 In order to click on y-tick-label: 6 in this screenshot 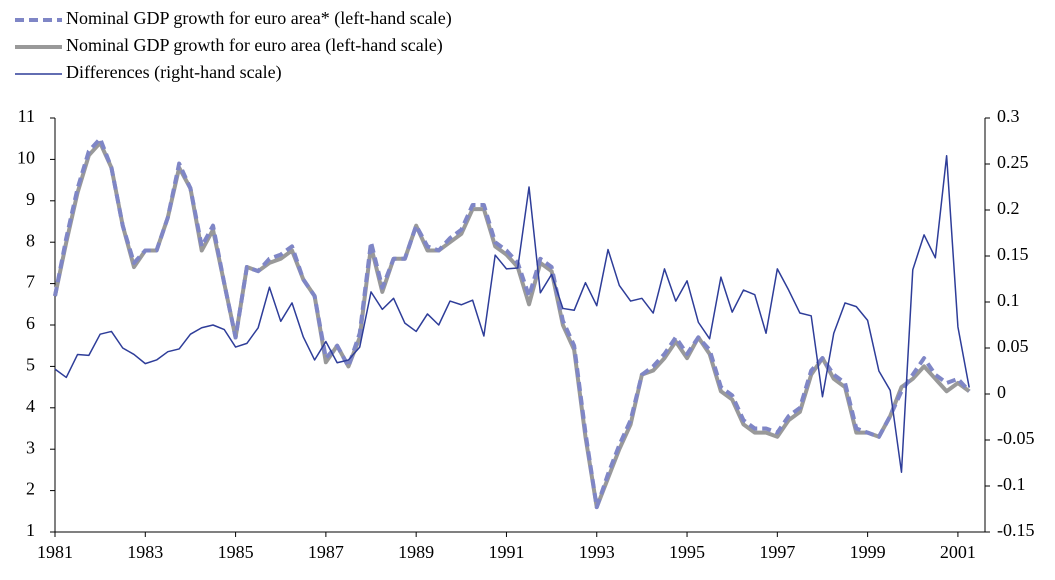, I will do `click(30, 323)`.